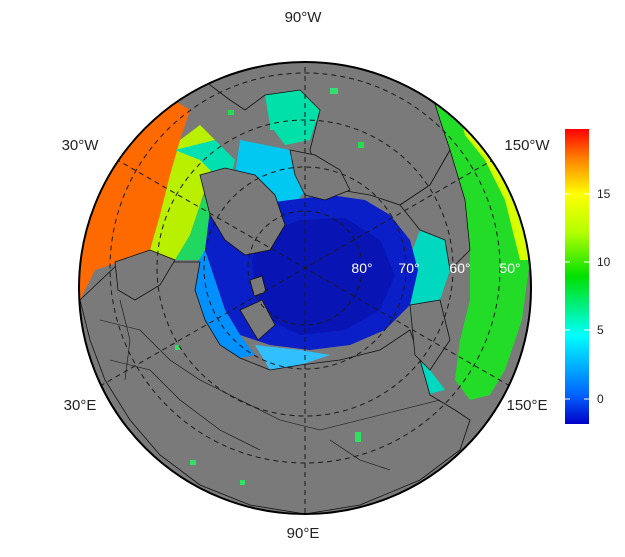 The height and width of the screenshot is (557, 625). What do you see at coordinates (361, 268) in the screenshot?
I see `latitude-label-80: 80°` at bounding box center [361, 268].